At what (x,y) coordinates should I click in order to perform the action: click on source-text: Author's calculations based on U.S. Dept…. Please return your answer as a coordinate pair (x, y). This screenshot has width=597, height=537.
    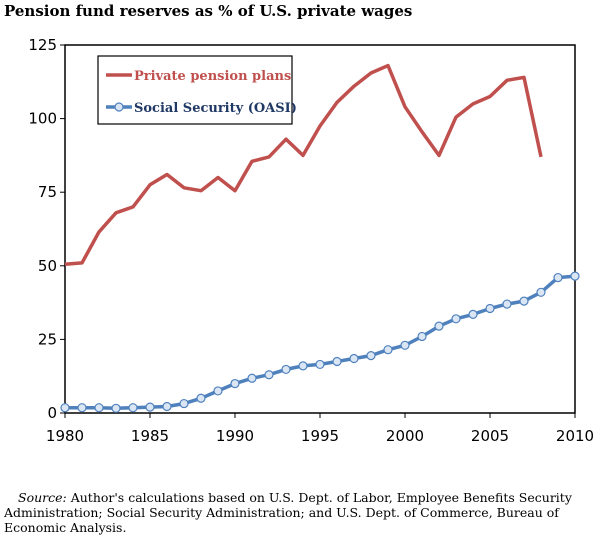
    Looking at the image, I should click on (288, 512).